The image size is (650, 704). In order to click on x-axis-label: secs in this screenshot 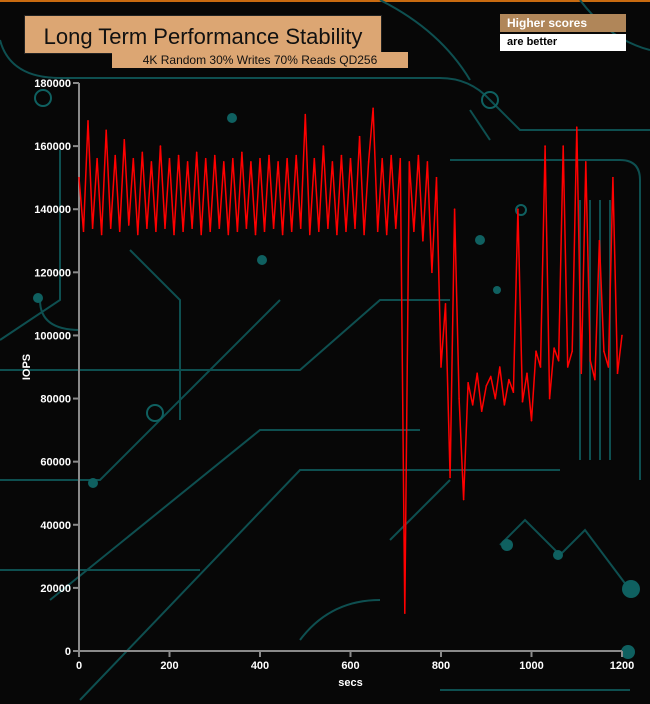, I will do `click(350, 683)`.